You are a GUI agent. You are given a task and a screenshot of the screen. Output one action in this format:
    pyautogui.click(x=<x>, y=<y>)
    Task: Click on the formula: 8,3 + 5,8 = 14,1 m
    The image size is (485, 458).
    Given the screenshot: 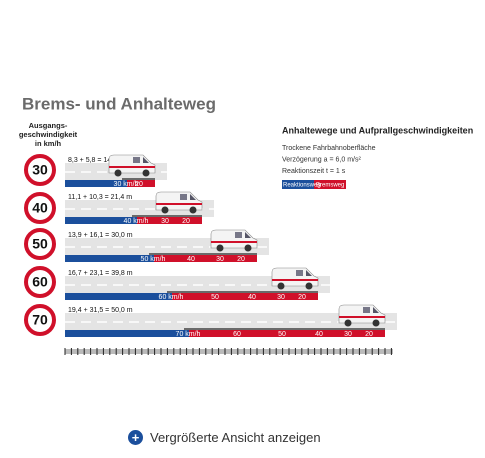 What is the action you would take?
    pyautogui.click(x=96, y=160)
    